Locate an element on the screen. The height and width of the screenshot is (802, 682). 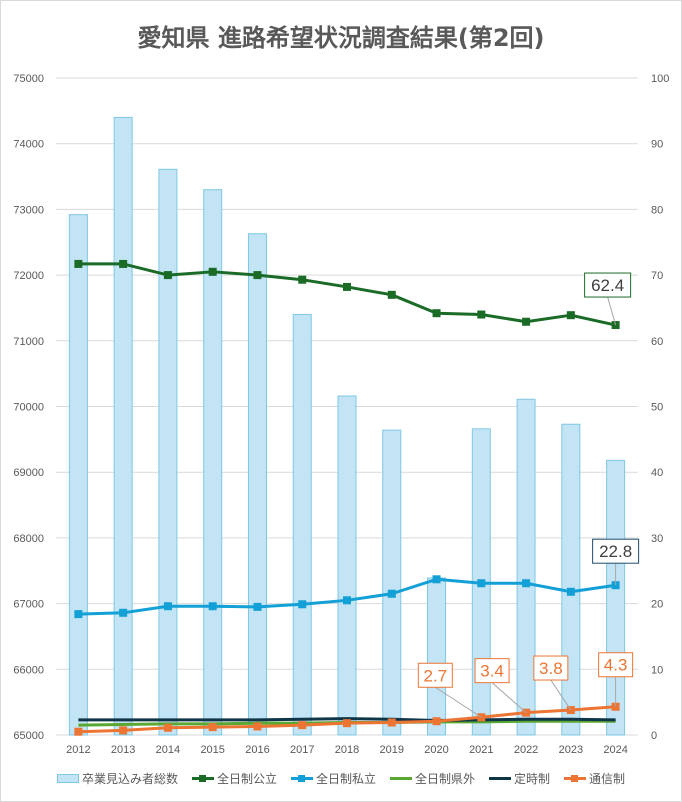
legend-item: 全日制県外 is located at coordinates (432, 778).